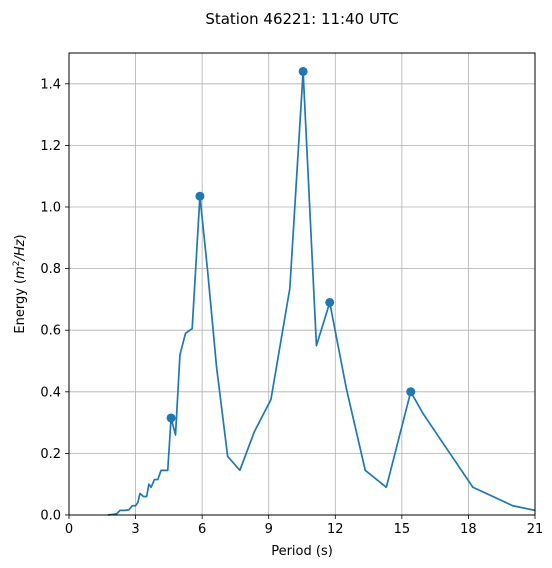 The height and width of the screenshot is (568, 552). Describe the element at coordinates (304, 526) in the screenshot. I see `x-axis-ticks: 0 3 6 9 12 15 18 21` at that location.